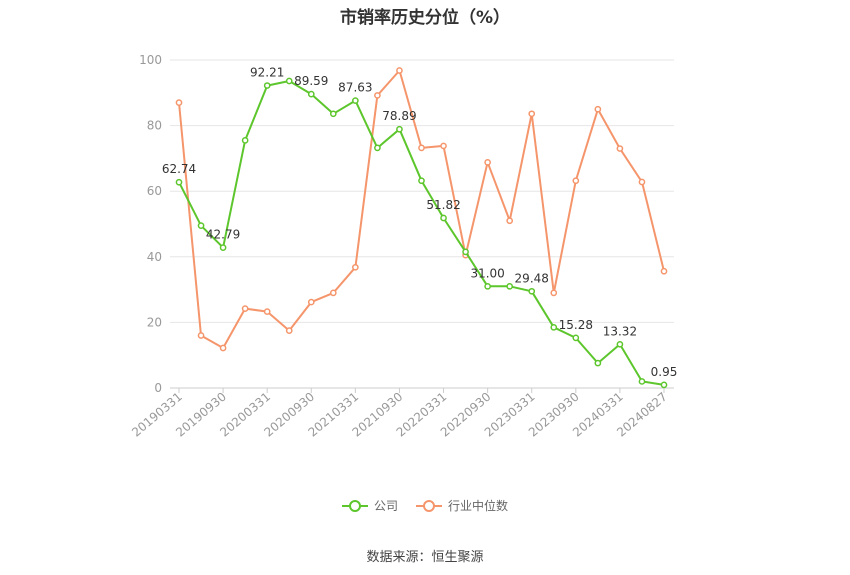  I want to click on data-label: 29.48, so click(532, 278).